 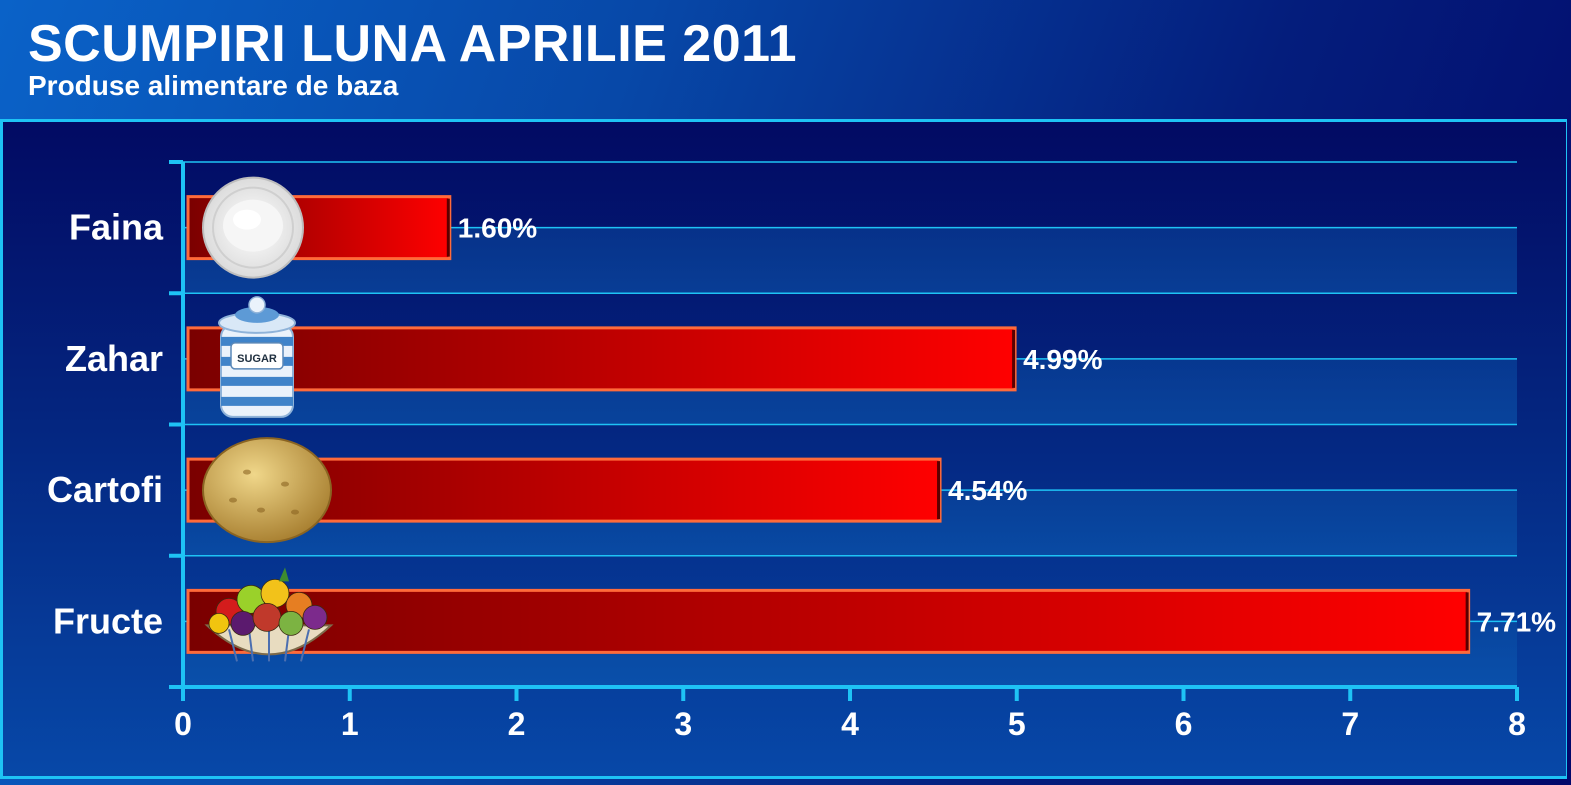 I want to click on bar-fructe, so click(x=828, y=621).